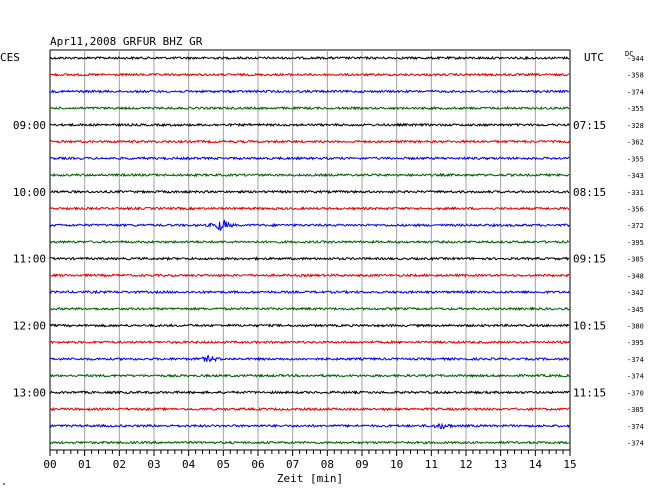 This screenshot has height=494, width=650. What do you see at coordinates (29, 192) in the screenshot?
I see `left-time-label: 10:00` at bounding box center [29, 192].